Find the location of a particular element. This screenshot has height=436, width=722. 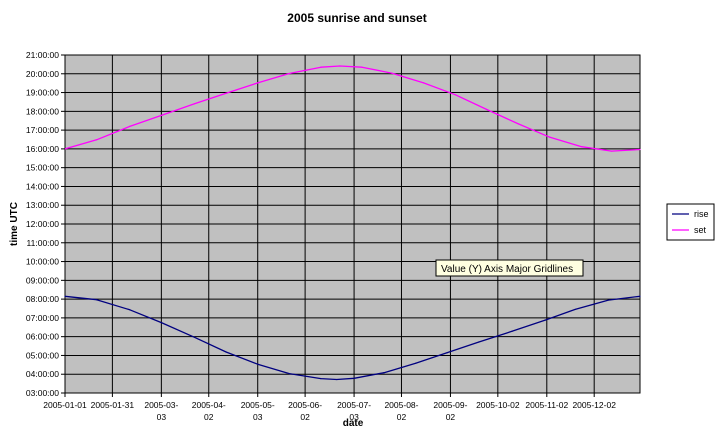

x-tick-label: 2005-07-03 is located at coordinates (354, 411).